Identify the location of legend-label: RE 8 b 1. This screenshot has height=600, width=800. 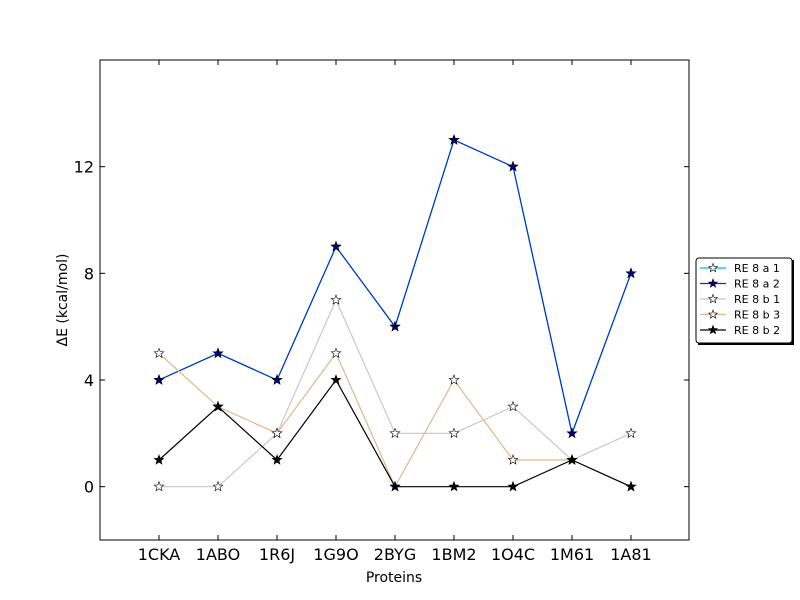
(757, 299).